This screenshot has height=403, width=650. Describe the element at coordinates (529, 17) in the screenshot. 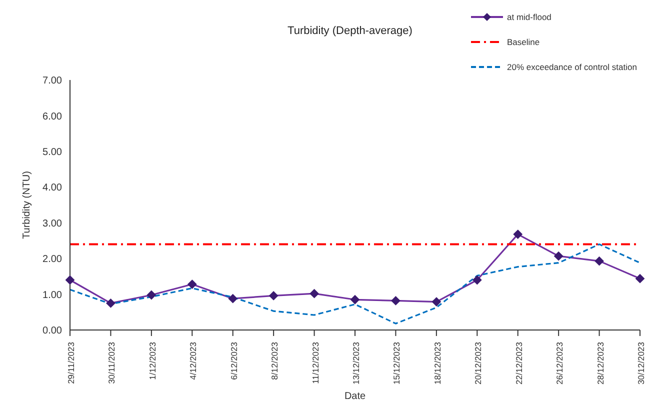

I see `legend-label: at mid-flood` at that location.